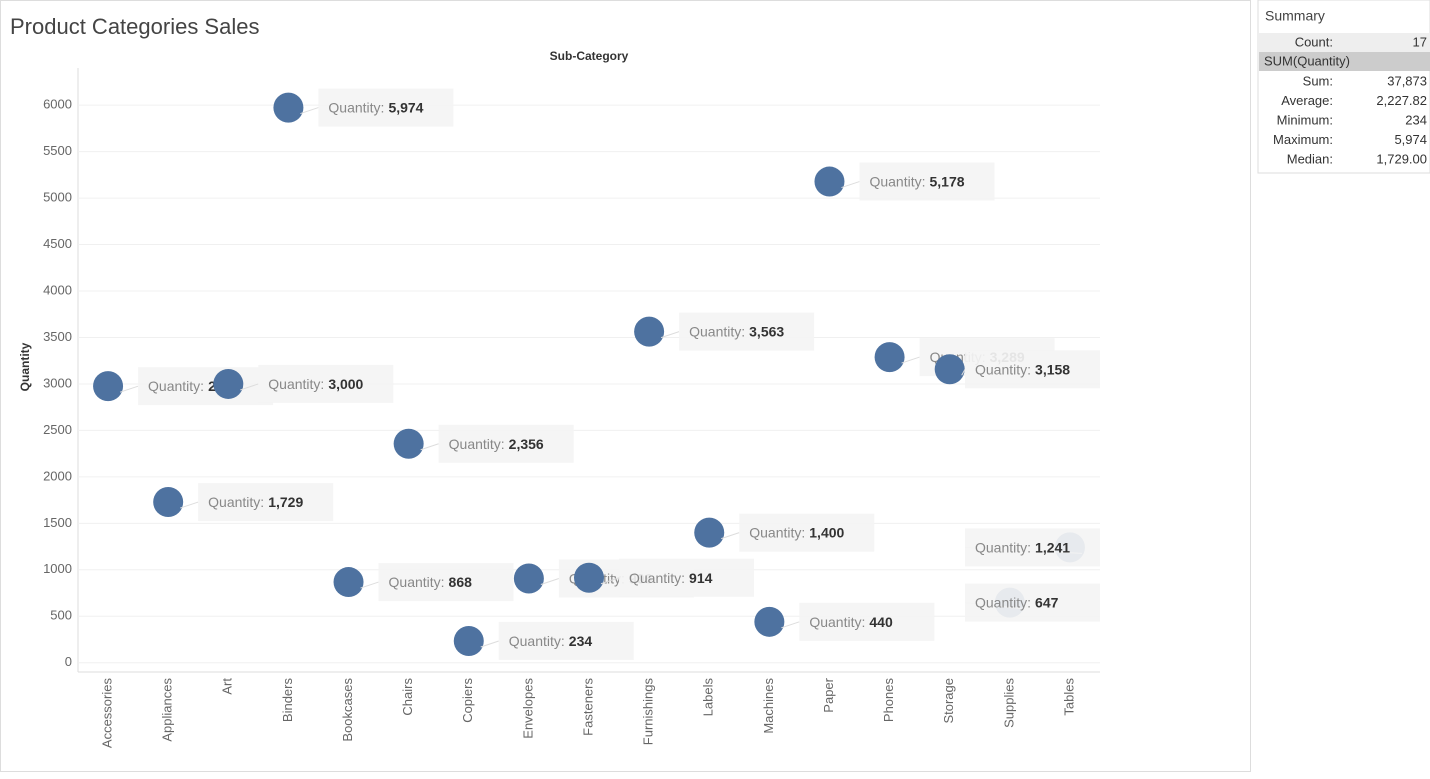 Image resolution: width=1430 pixels, height=779 pixels. I want to click on summary-label: Count:, so click(1314, 41).